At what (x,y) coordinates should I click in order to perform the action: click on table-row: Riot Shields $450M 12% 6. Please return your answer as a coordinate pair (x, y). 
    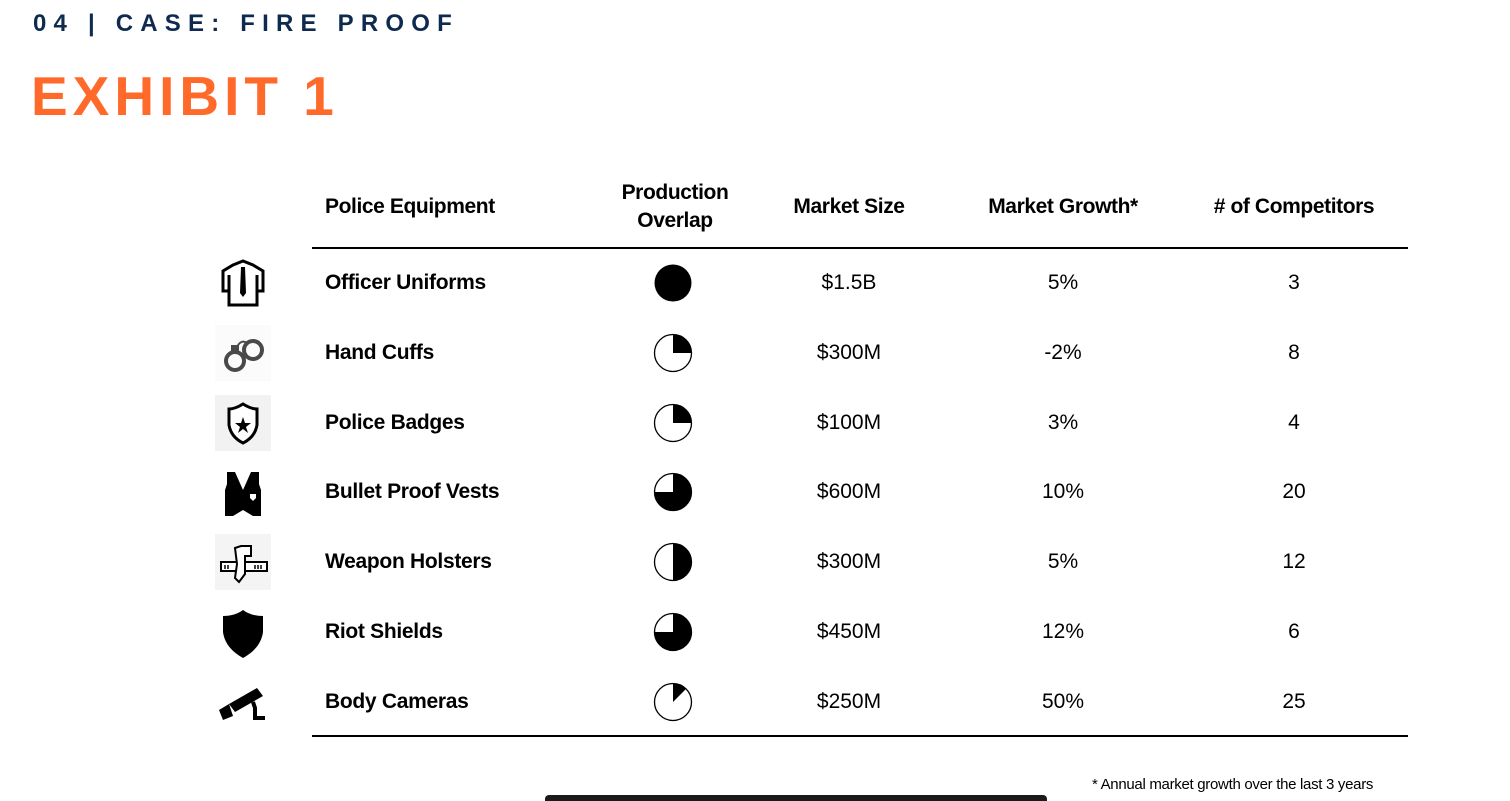
    Looking at the image, I should click on (755, 633).